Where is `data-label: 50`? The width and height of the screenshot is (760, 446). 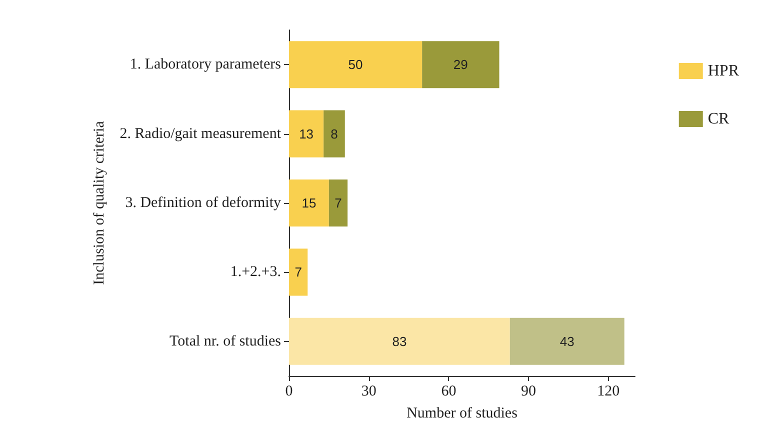
data-label: 50 is located at coordinates (355, 64).